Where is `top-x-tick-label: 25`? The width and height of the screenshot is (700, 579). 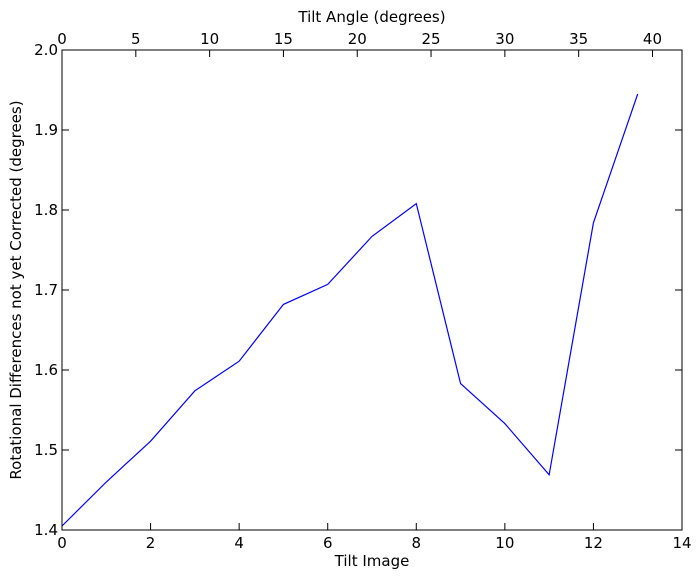
top-x-tick-label: 25 is located at coordinates (431, 39).